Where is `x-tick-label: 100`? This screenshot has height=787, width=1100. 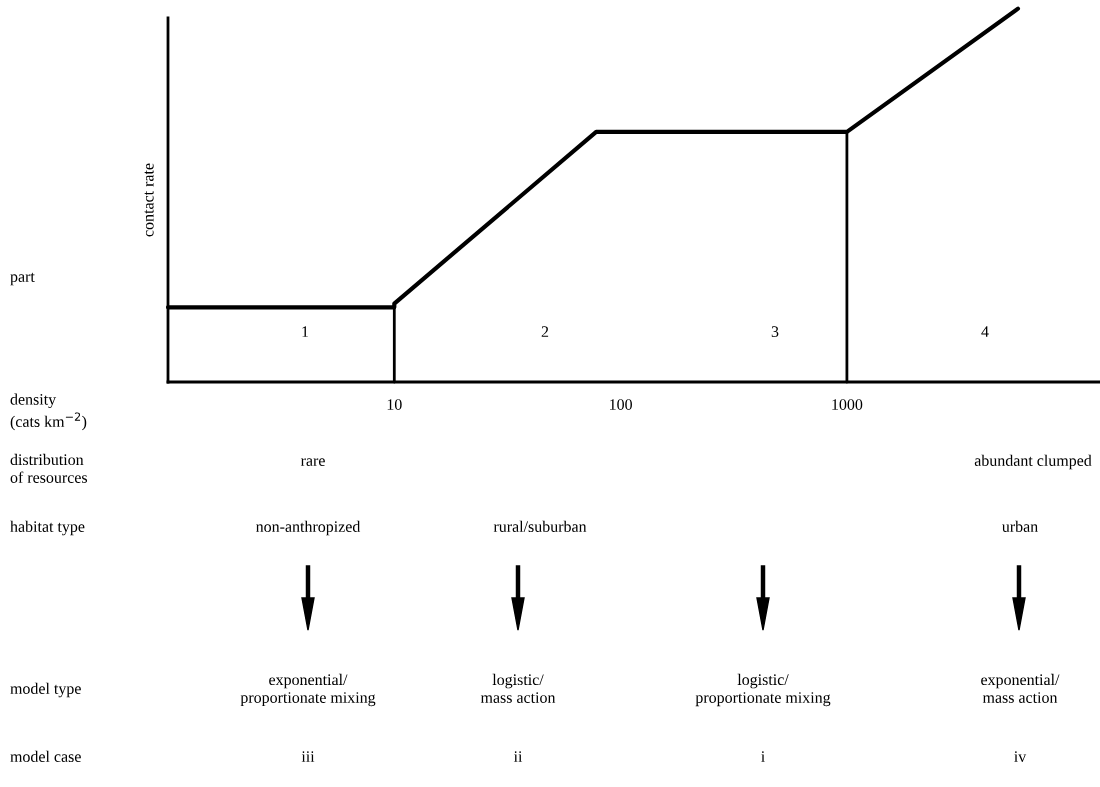 x-tick-label: 100 is located at coordinates (621, 404).